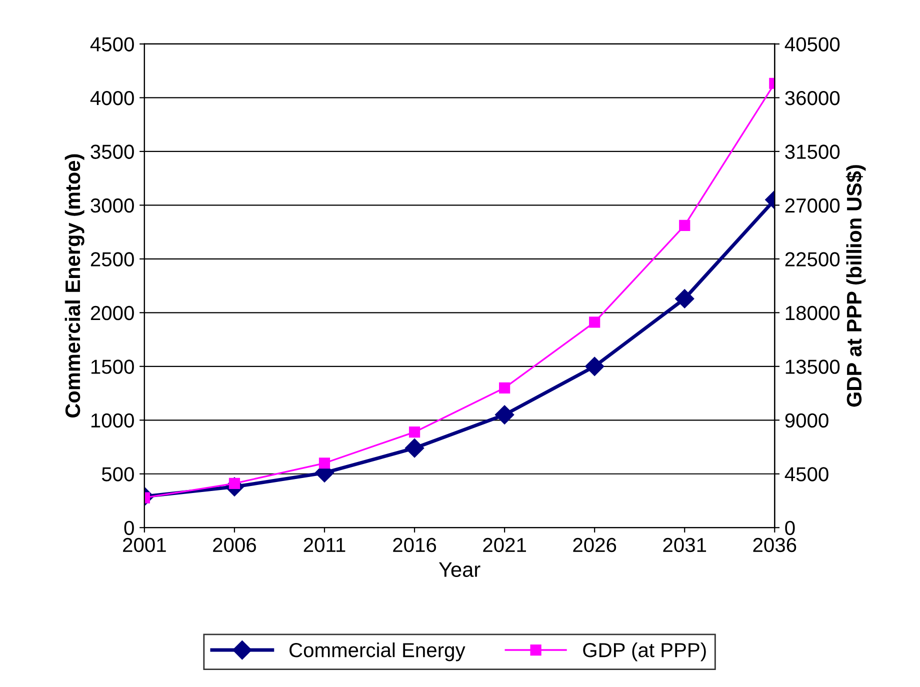 The width and height of the screenshot is (920, 687). Describe the element at coordinates (594, 545) in the screenshot. I see `x-tick-label: 2026` at that location.